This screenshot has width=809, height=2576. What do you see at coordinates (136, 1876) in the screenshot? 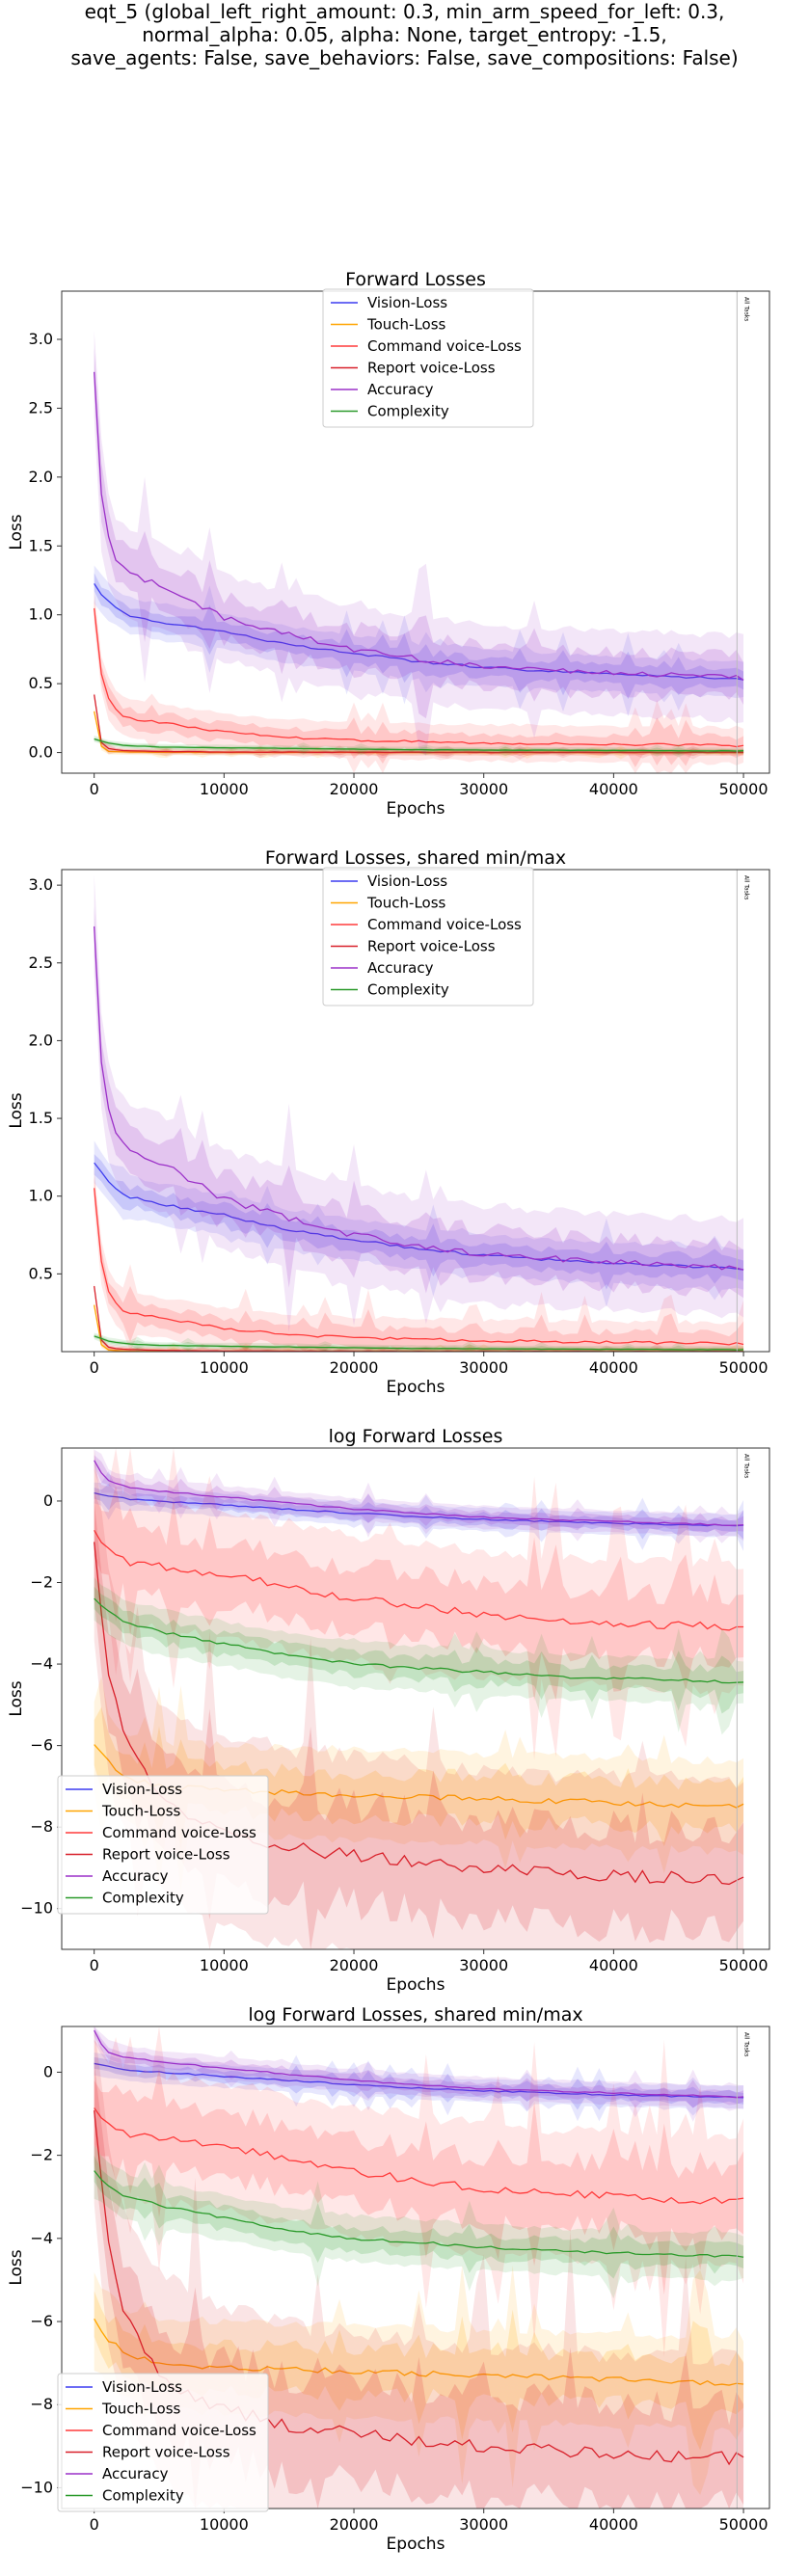
I see `legend-entry: Accuracy` at bounding box center [136, 1876].